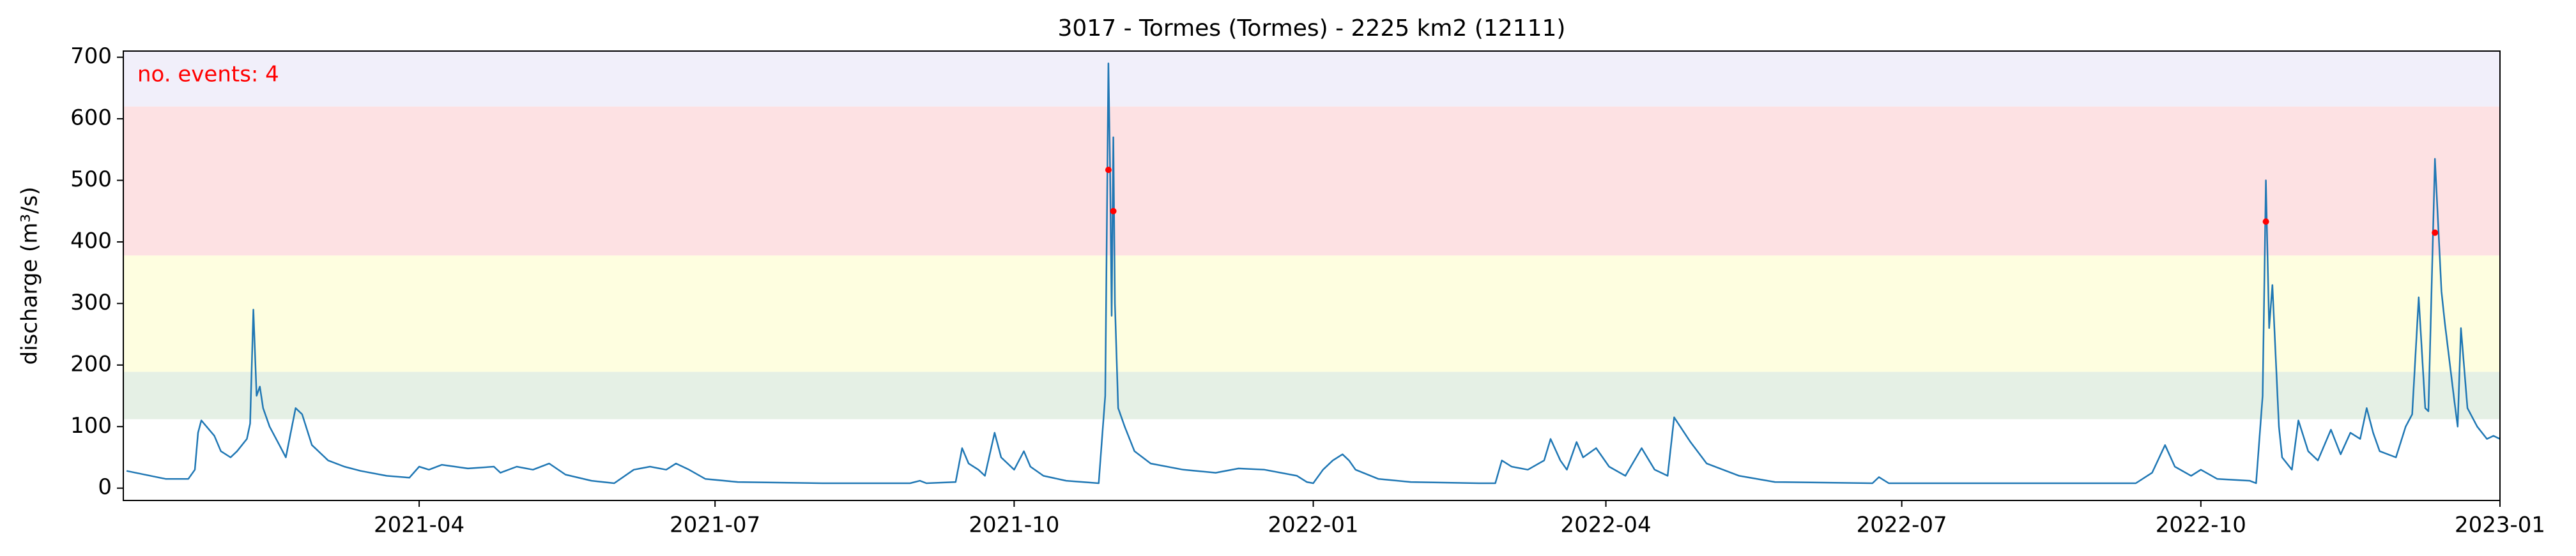 The width and height of the screenshot is (2576, 556). Describe the element at coordinates (30, 276) in the screenshot. I see `y-axis-label: discharge (m³/s)` at that location.